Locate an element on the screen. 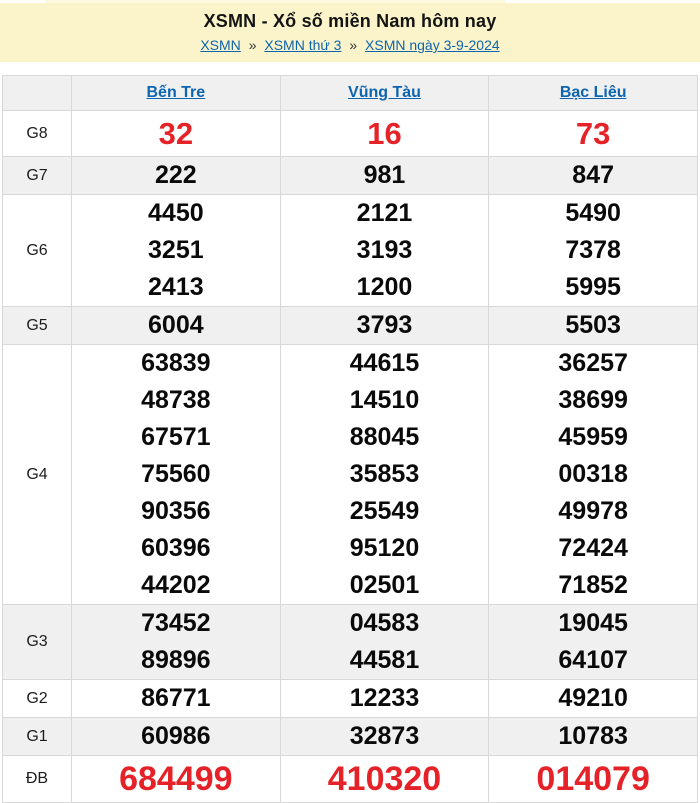  result-number: 60986 is located at coordinates (176, 736).